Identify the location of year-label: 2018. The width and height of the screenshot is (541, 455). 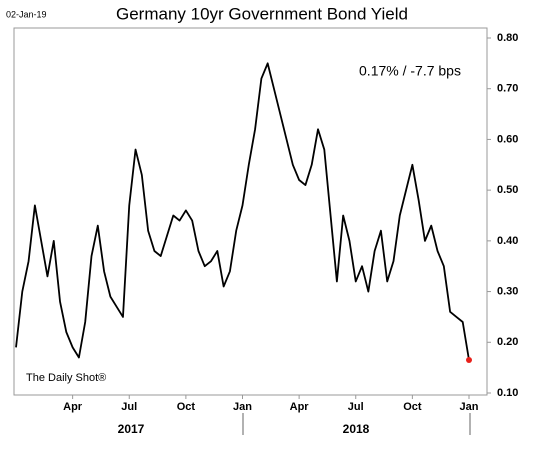
(356, 429).